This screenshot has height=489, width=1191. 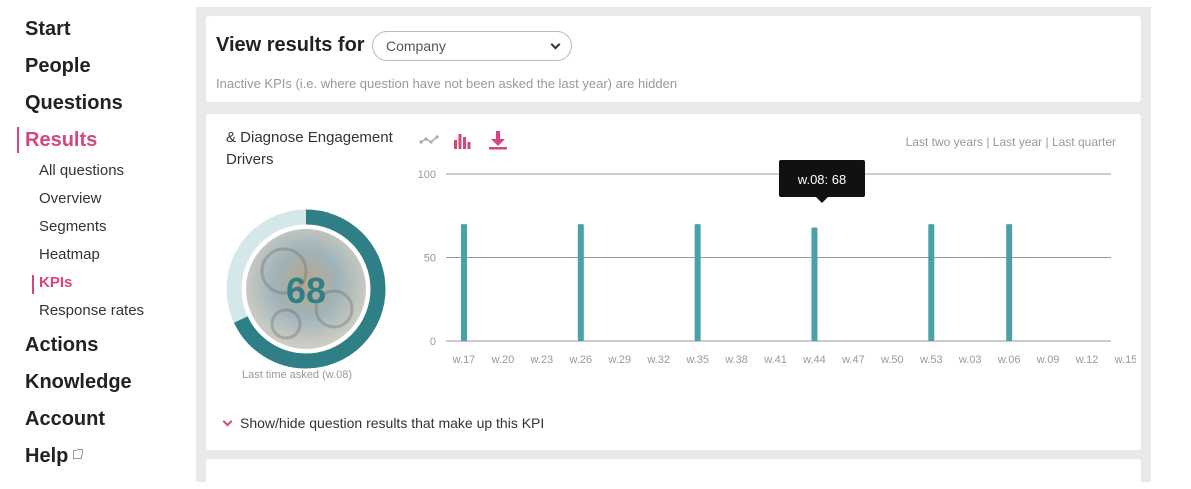 I want to click on donut-progress, so click(x=306, y=289).